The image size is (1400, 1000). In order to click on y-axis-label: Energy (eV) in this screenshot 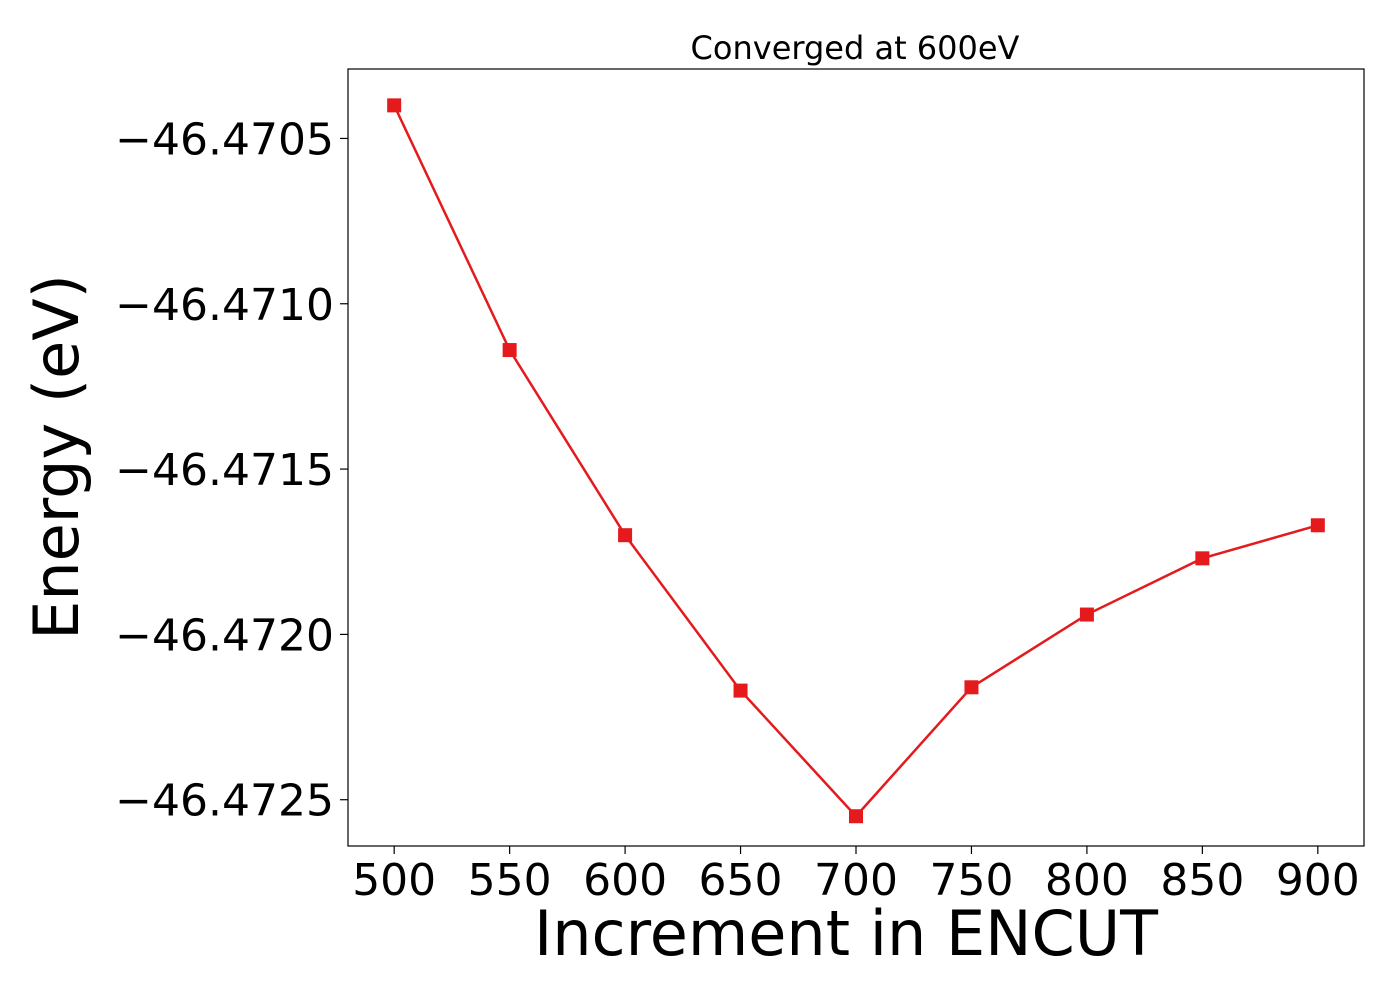, I will do `click(56, 457)`.